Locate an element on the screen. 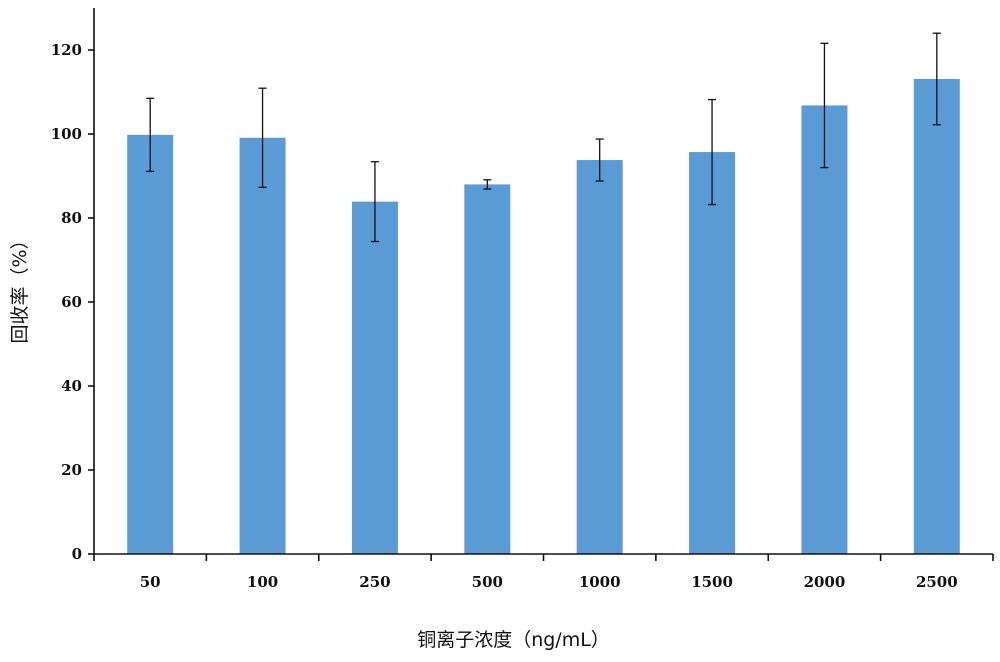 The image size is (1000, 662). x-tick-label: 1500 is located at coordinates (712, 582).